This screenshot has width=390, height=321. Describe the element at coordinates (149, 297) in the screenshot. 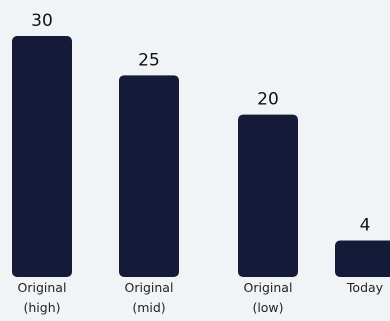

I see `category-label-1: Original (mid)` at that location.